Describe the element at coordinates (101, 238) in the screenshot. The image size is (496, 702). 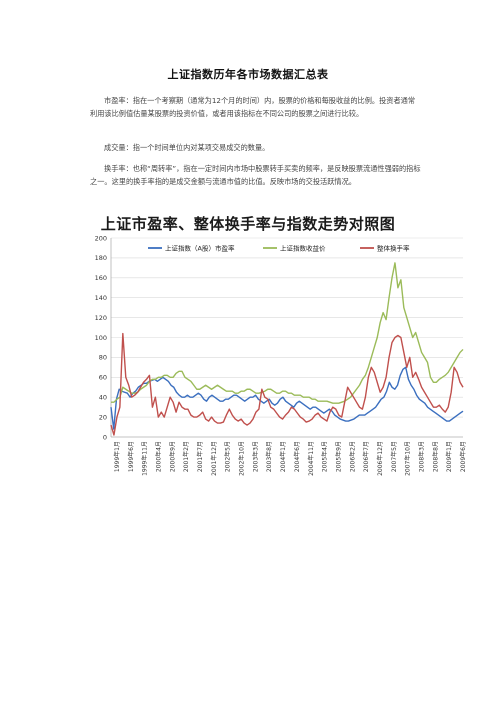
I see `y-tick-label: 200` at that location.